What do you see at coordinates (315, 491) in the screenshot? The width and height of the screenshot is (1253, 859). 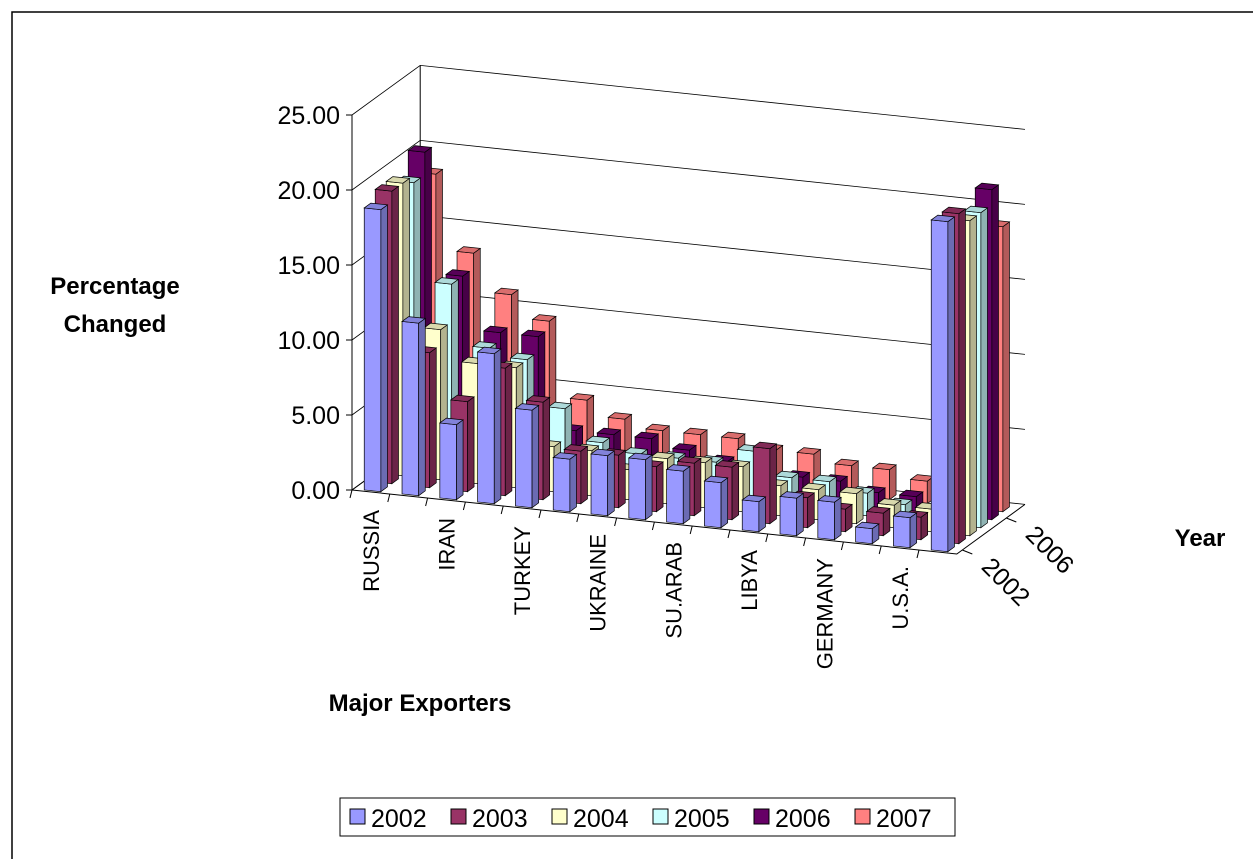 I see `y-tick-label: 0.00` at bounding box center [315, 491].